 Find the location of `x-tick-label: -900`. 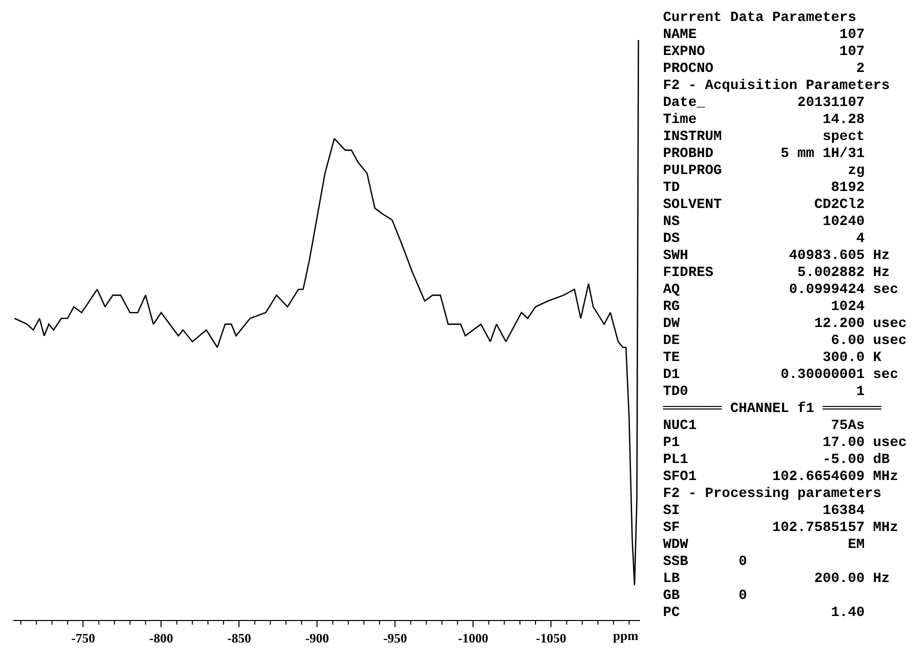

x-tick-label: -900 is located at coordinates (317, 638).